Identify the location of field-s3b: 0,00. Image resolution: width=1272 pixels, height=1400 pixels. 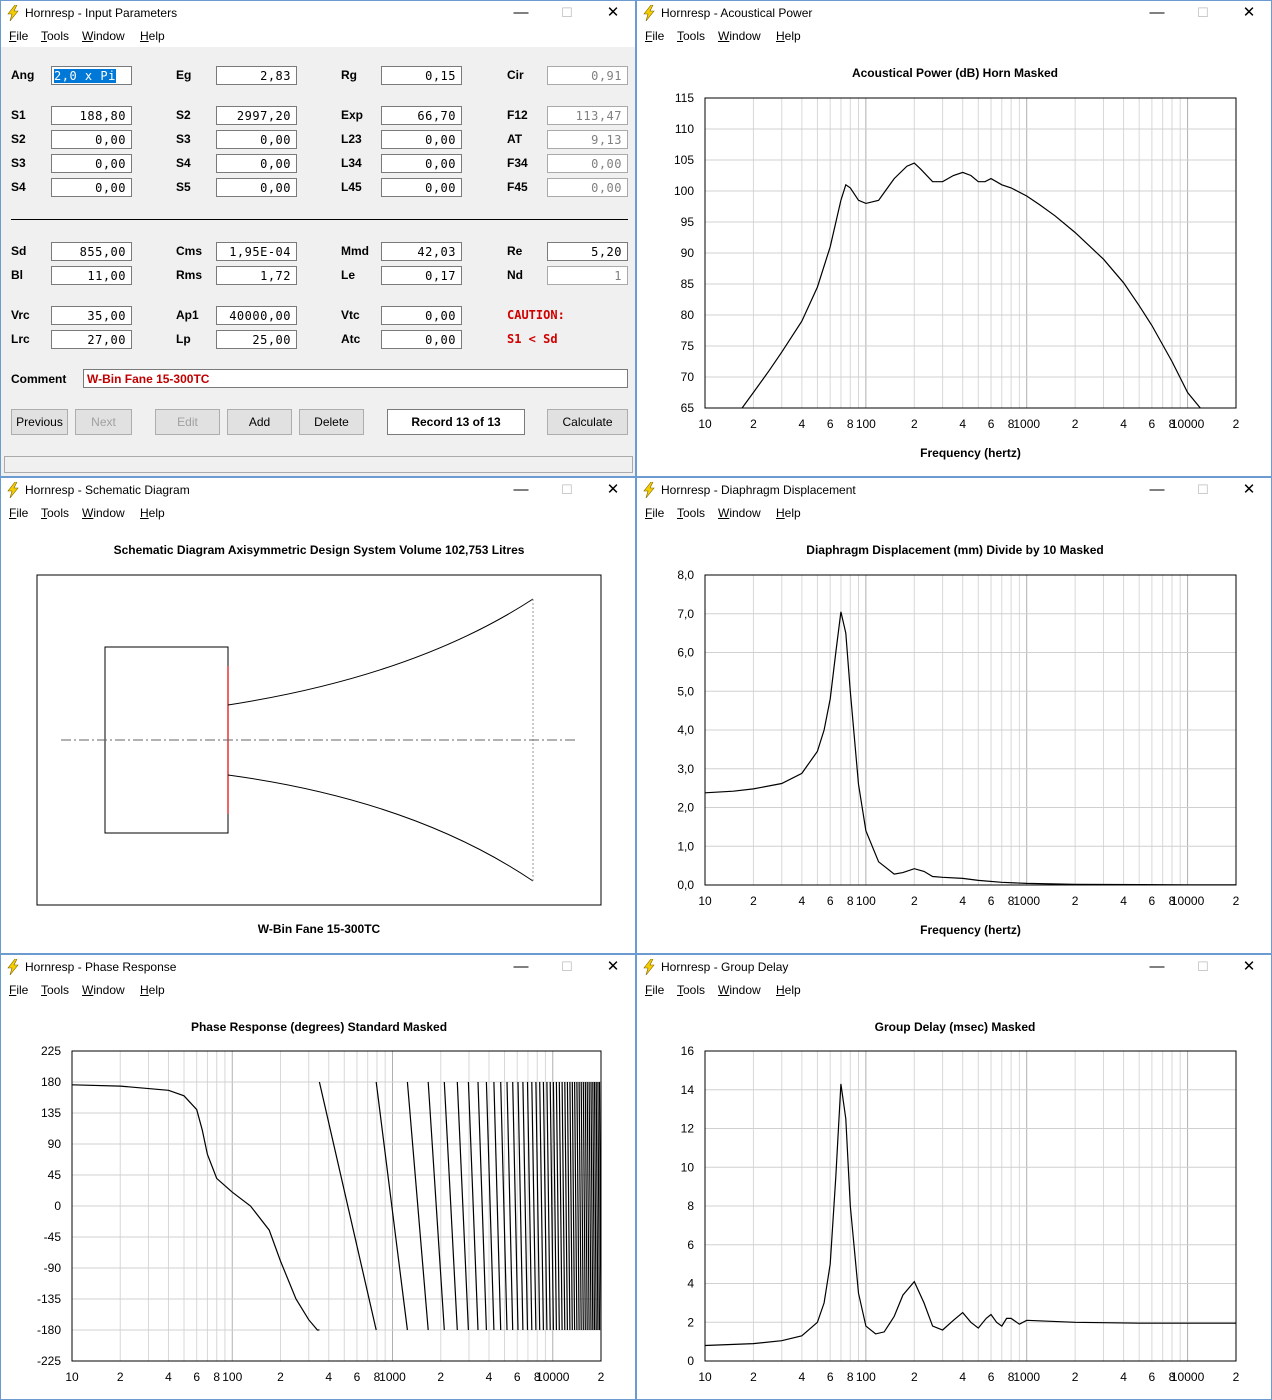
(91, 163).